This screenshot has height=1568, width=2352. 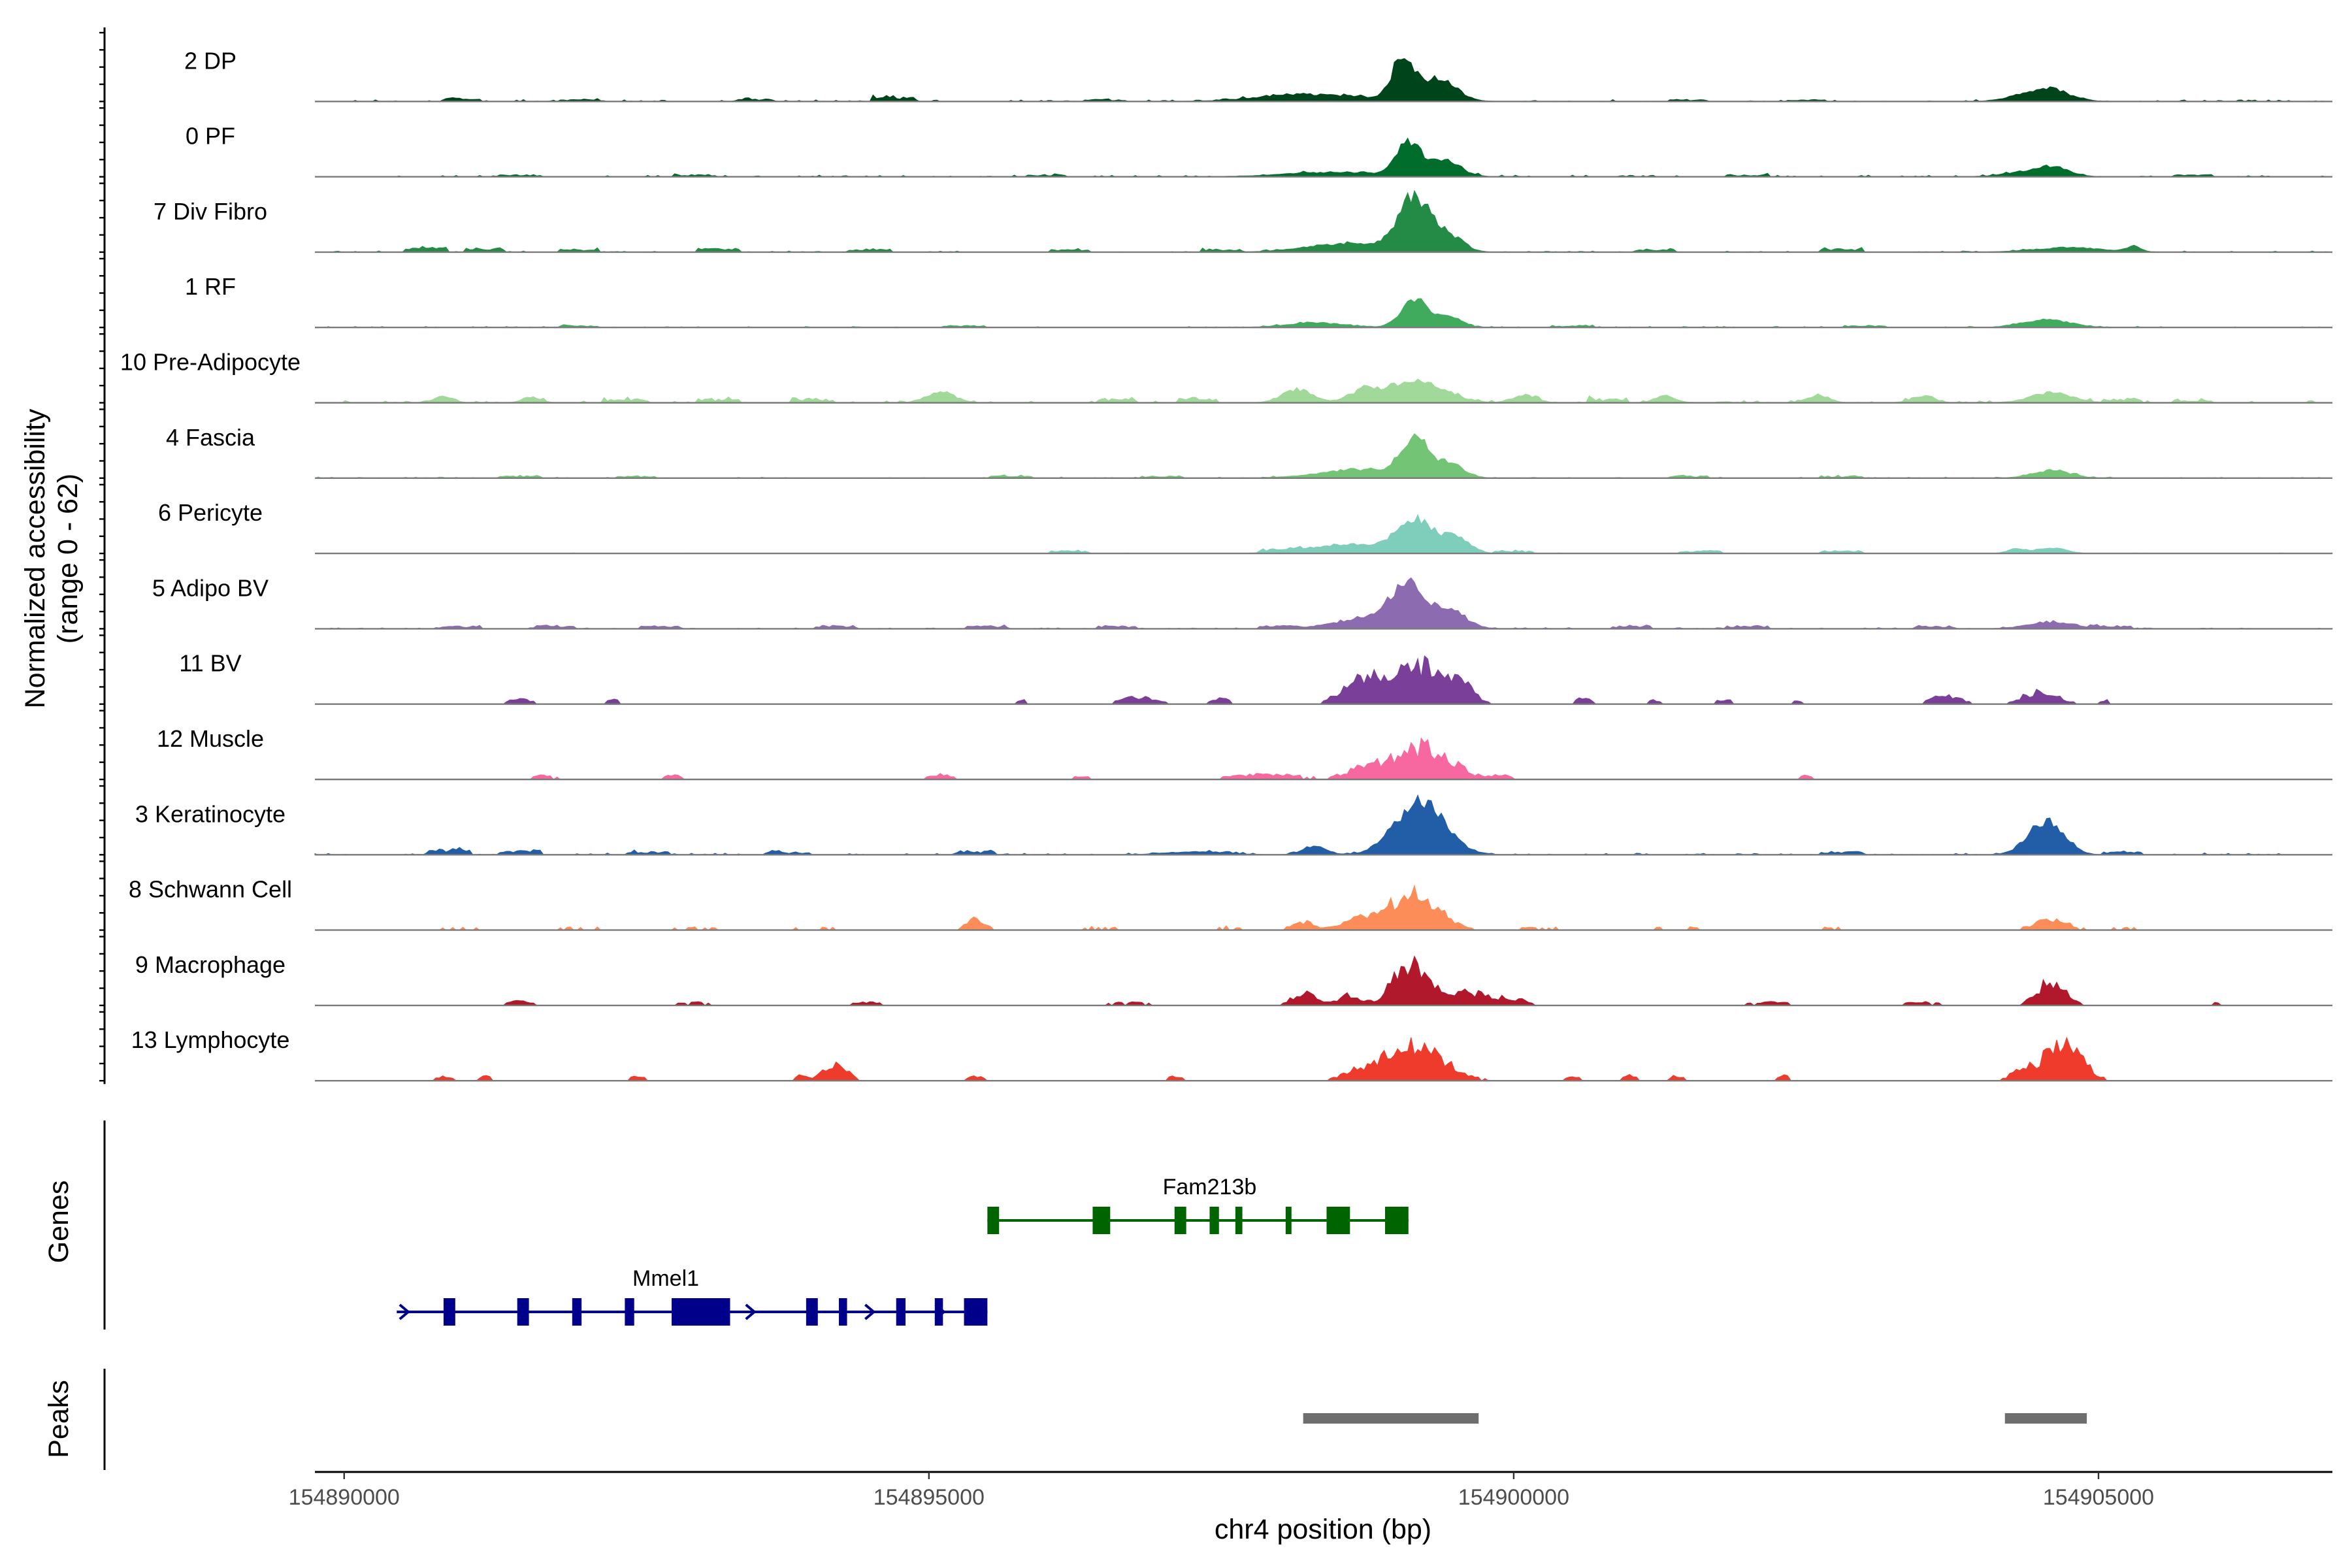 I want to click on coverage-area-3-keratinocyte, so click(x=1323, y=824).